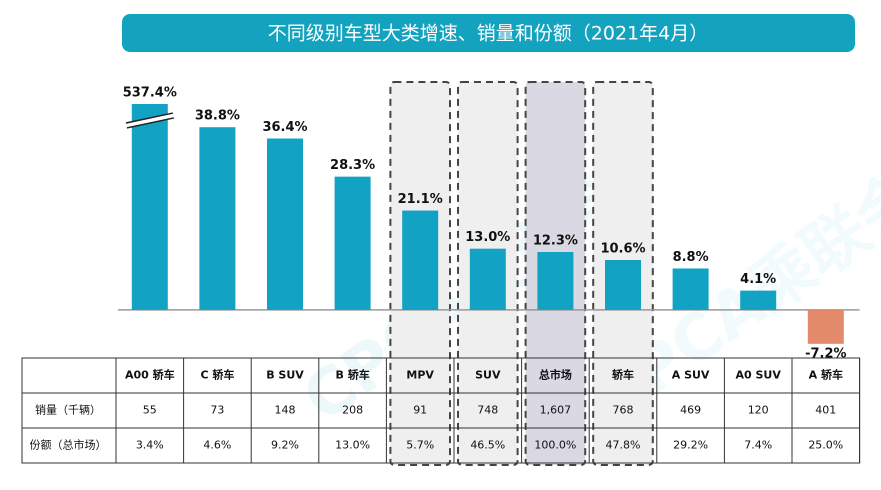  Describe the element at coordinates (488, 375) in the screenshot. I see `table-header: SUV` at that location.